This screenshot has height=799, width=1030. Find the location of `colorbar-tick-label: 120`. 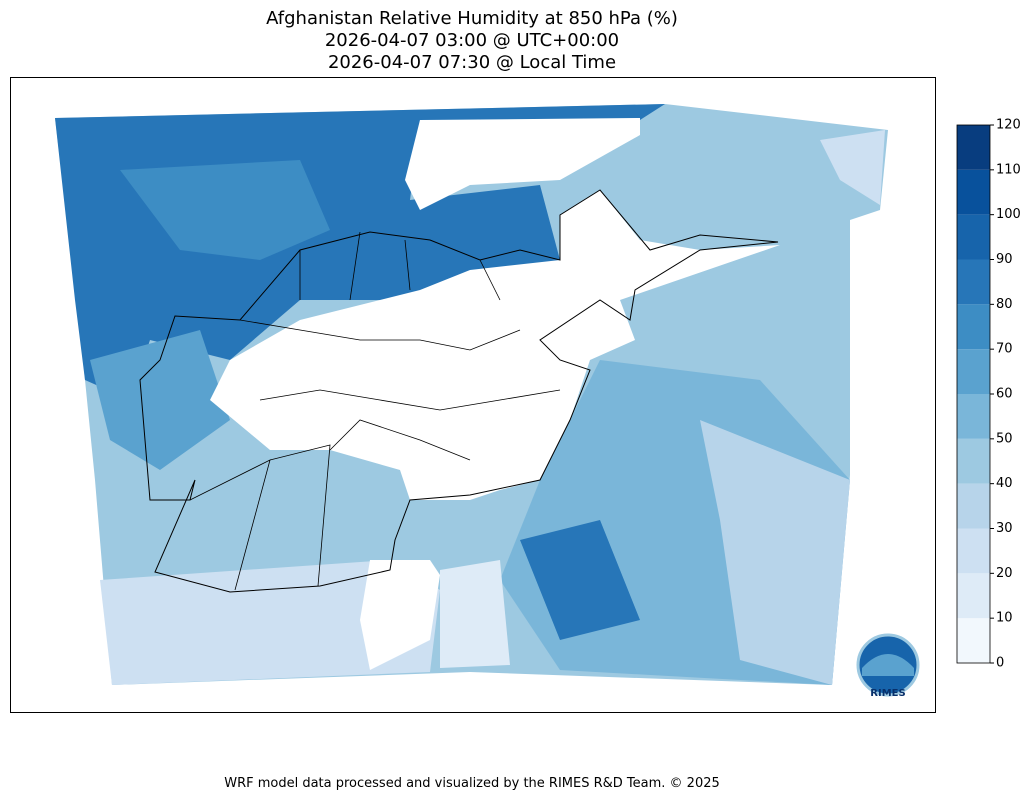

colorbar-tick-label: 120 is located at coordinates (1008, 125).